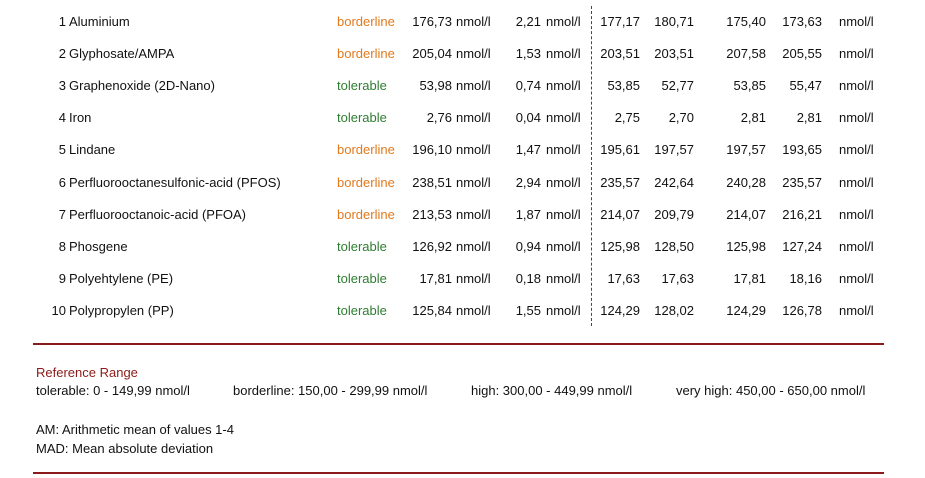 This screenshot has width=925, height=478. Describe the element at coordinates (62, 246) in the screenshot. I see `row-index: 8` at that location.